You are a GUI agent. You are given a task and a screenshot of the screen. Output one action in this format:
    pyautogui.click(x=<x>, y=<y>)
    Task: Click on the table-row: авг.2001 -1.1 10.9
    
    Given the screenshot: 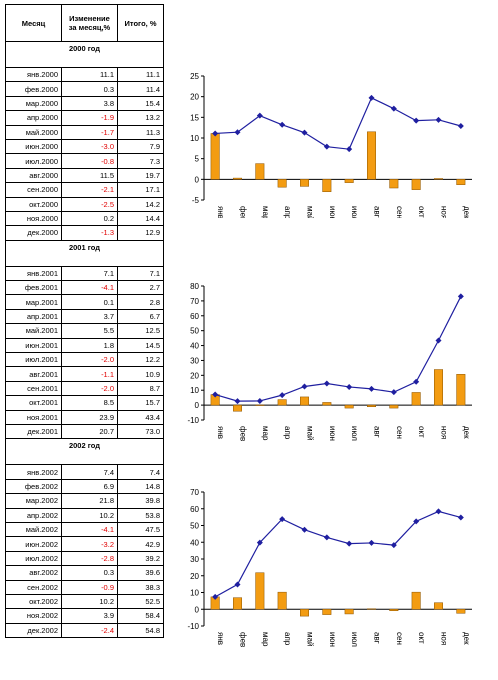 What is the action you would take?
    pyautogui.click(x=84, y=374)
    